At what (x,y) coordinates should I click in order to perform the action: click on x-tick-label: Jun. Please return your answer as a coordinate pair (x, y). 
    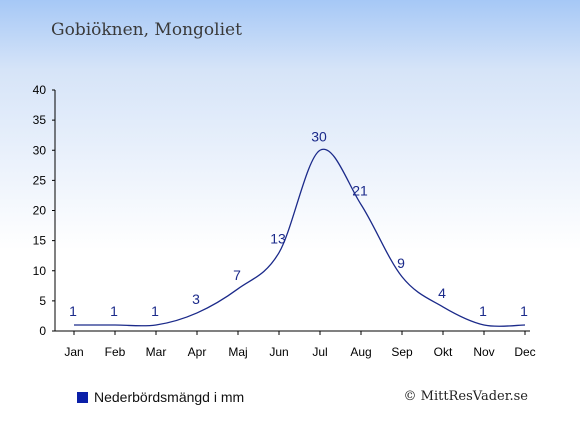
    Looking at the image, I should click on (278, 352).